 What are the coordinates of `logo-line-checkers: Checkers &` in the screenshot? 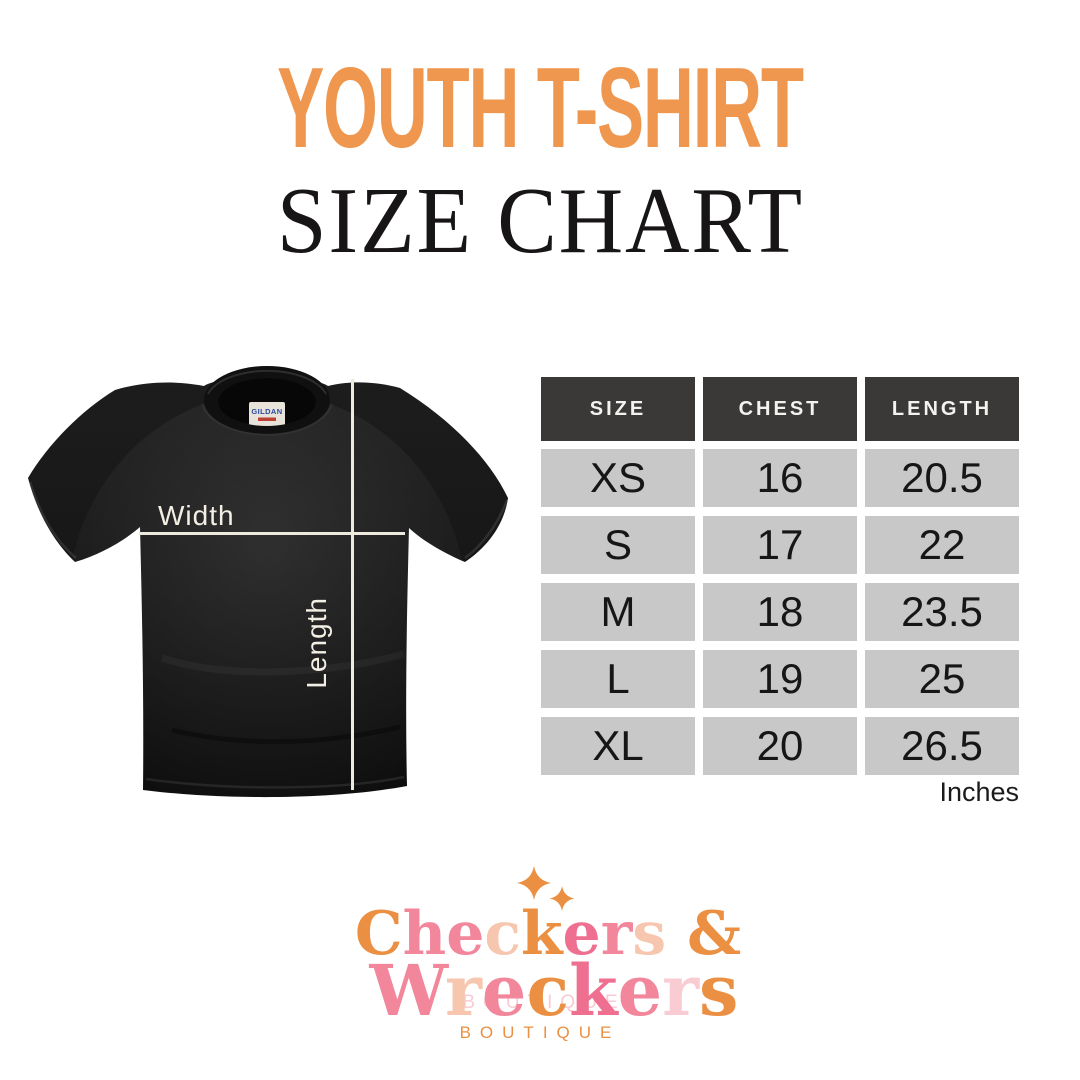 It's located at (544, 934).